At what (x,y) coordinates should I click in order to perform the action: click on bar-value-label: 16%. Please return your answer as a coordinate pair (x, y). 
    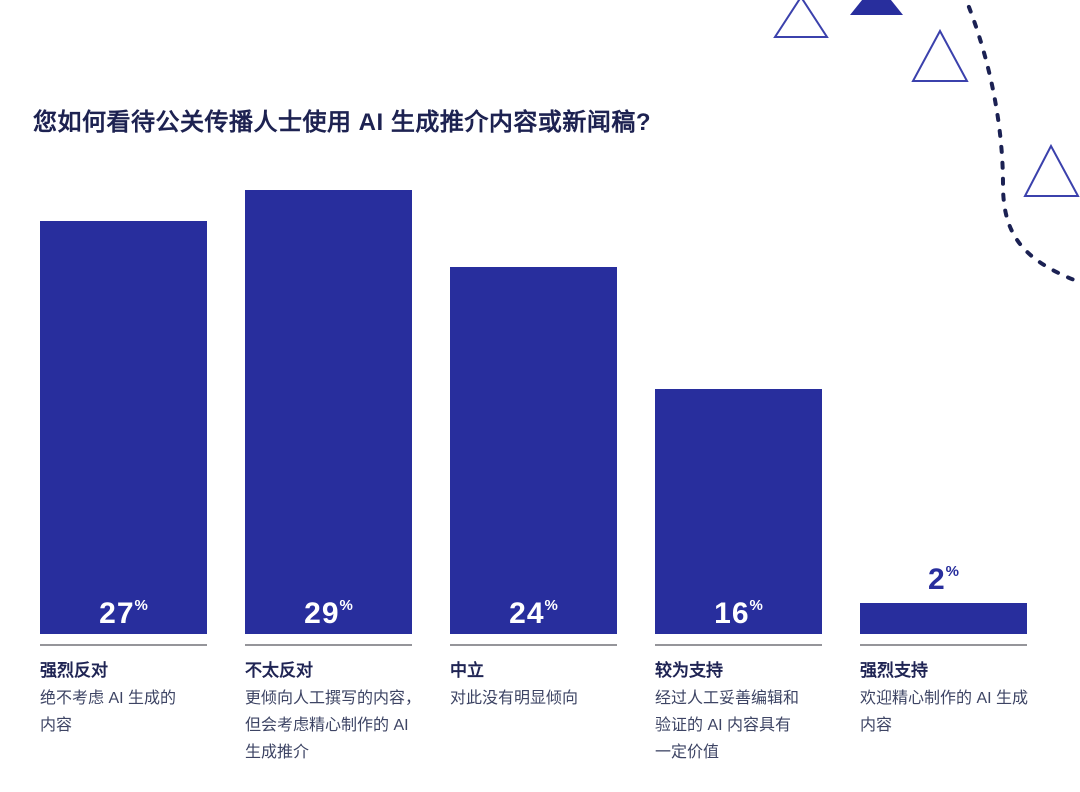
    Looking at the image, I should click on (738, 613).